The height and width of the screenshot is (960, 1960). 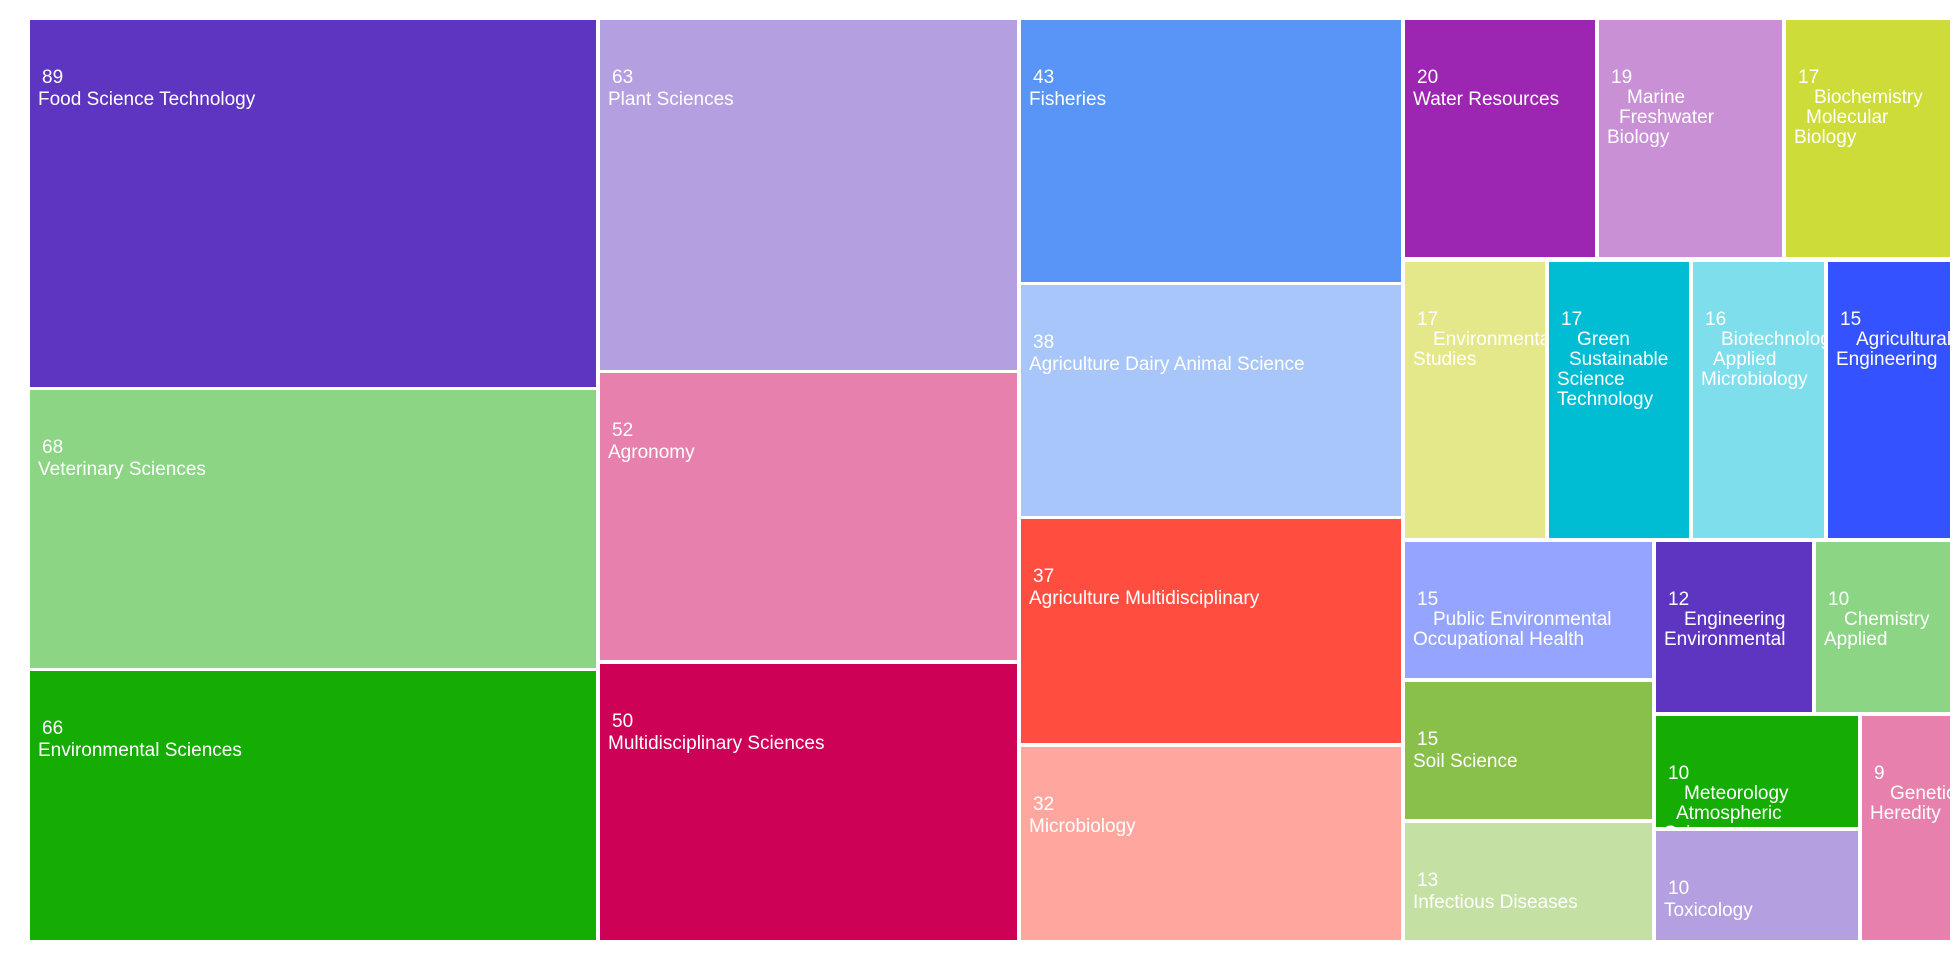 What do you see at coordinates (623, 77) in the screenshot?
I see `tile-value: 63` at bounding box center [623, 77].